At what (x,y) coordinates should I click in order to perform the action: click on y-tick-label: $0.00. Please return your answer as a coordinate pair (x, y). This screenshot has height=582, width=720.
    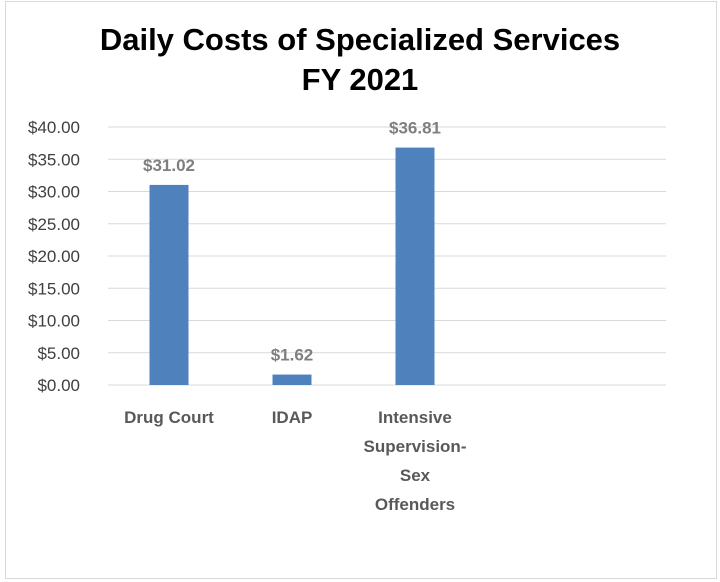
    Looking at the image, I should click on (58, 385).